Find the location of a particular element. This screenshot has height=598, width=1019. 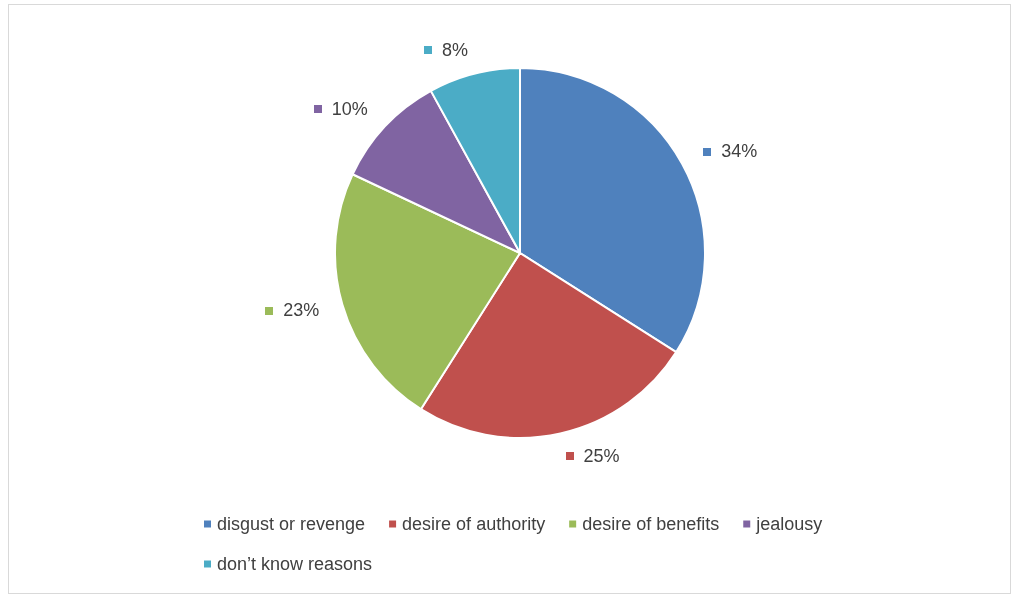

legend-label: desire of benefits is located at coordinates (651, 524).